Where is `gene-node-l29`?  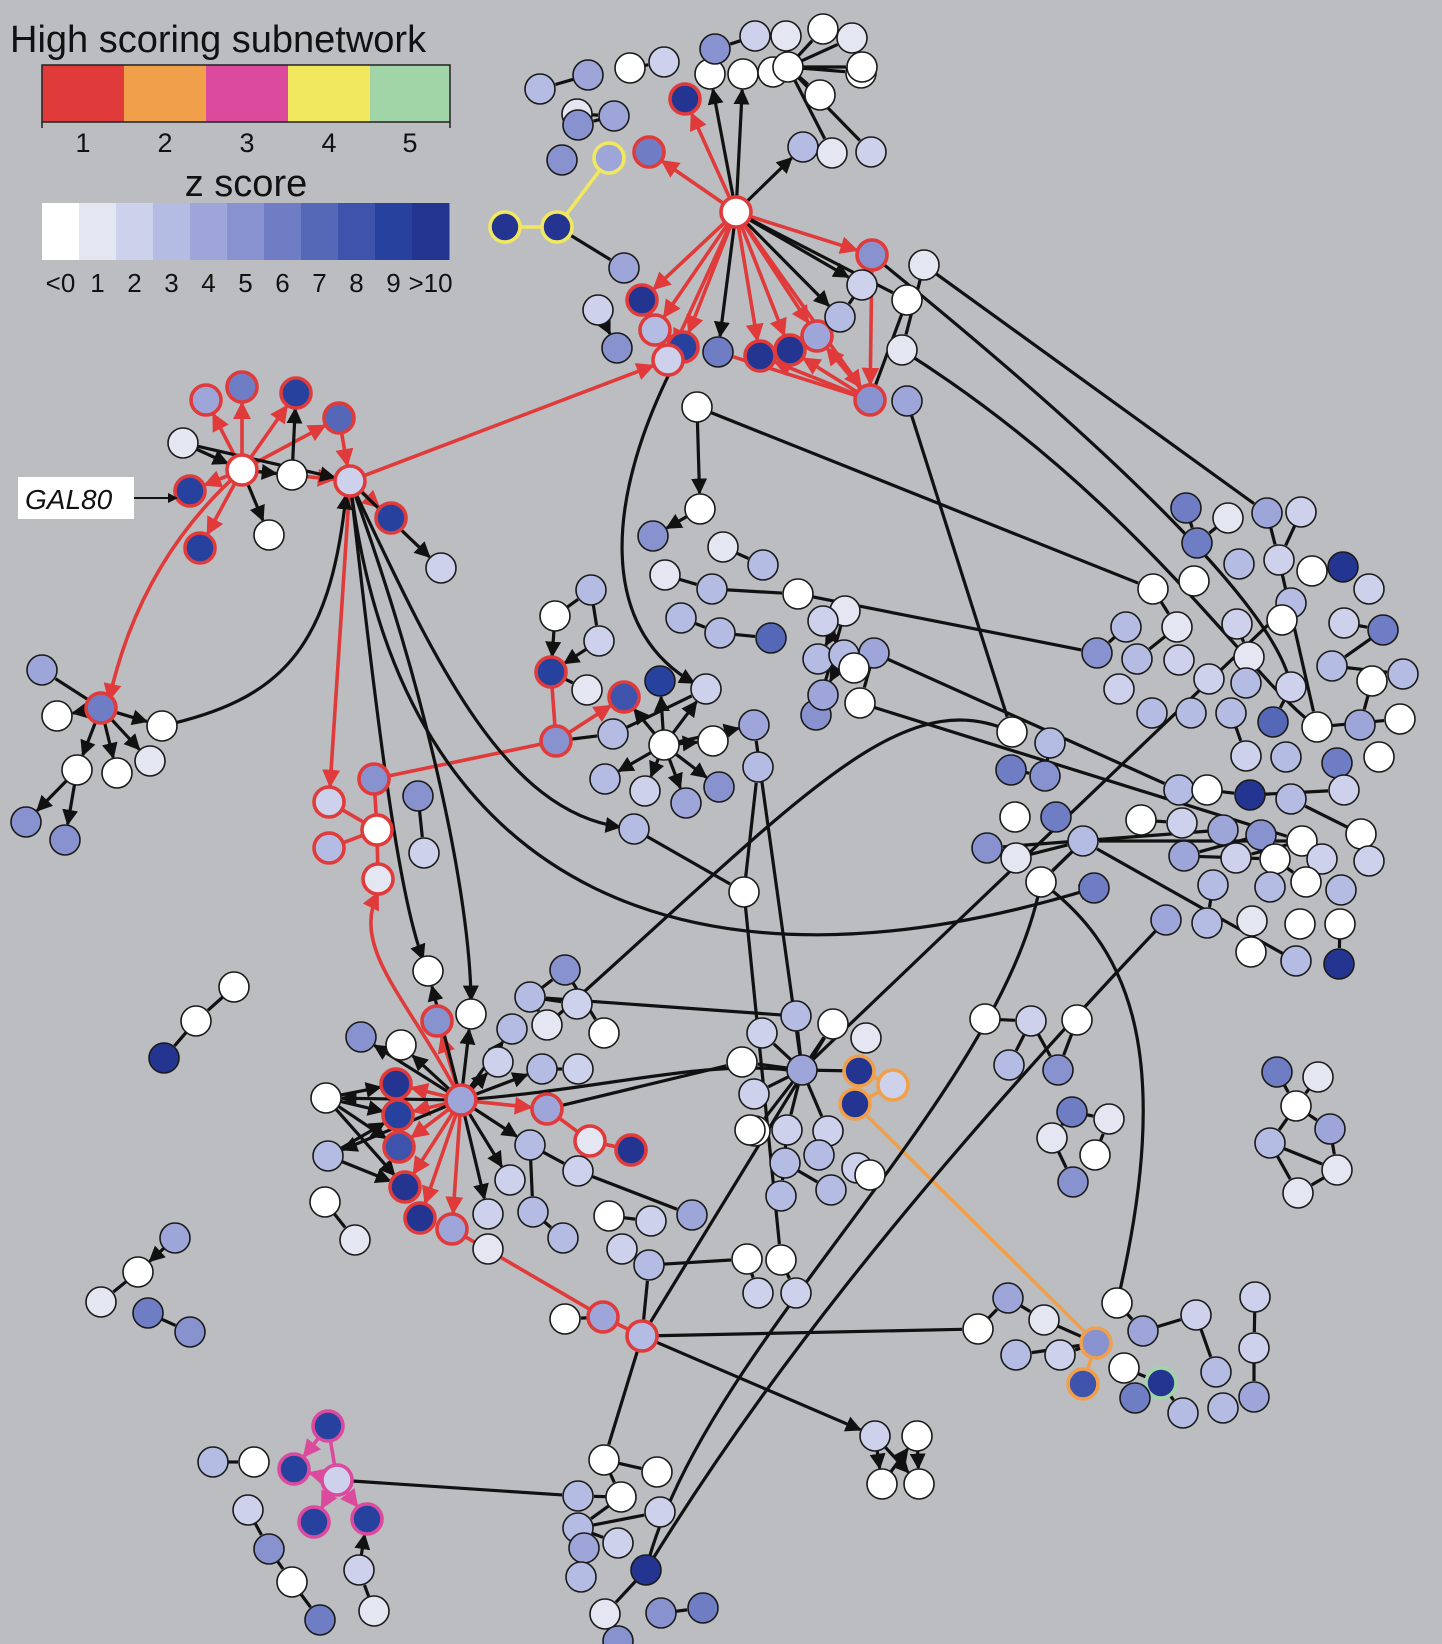 gene-node-l29 is located at coordinates (631, 1150).